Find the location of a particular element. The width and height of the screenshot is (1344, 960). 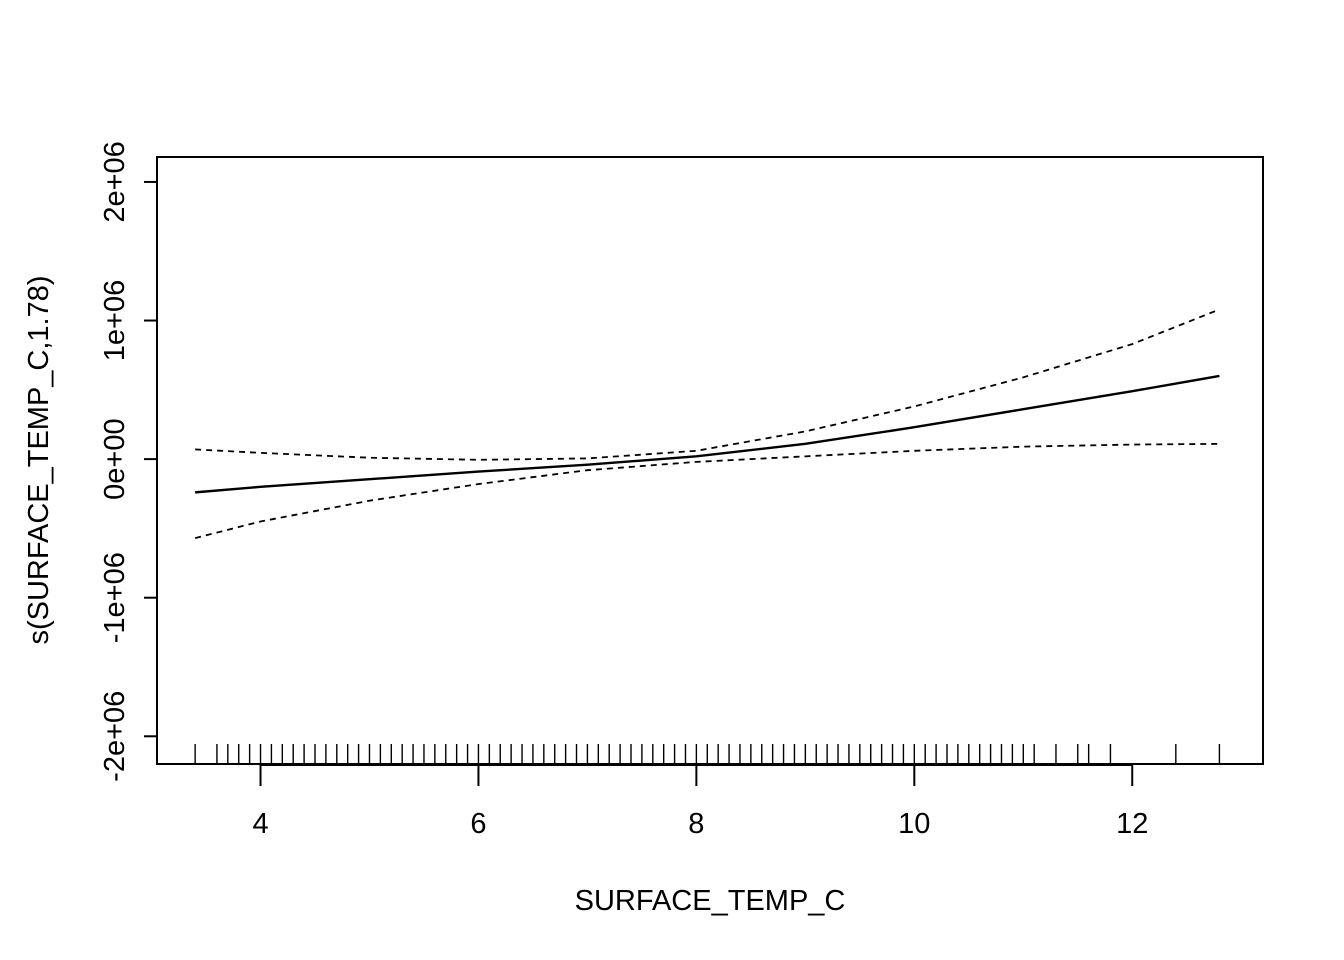

y-axis: -2e+06 -1e+06 0e+00 1e+06 2e+06 is located at coordinates (128, 461).